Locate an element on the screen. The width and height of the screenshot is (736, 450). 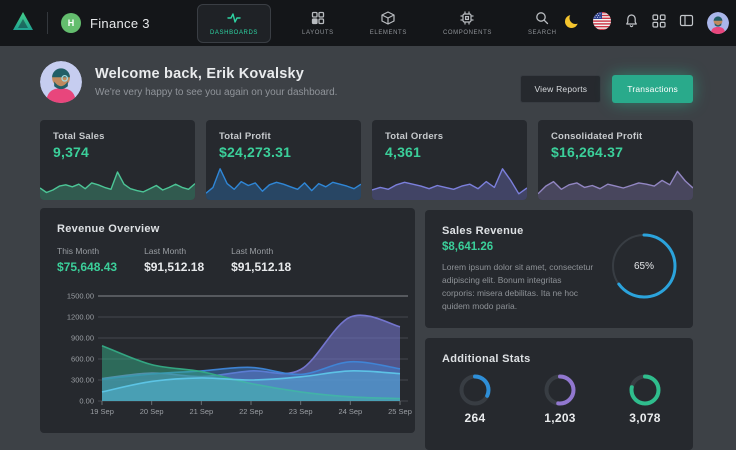
nav-item-label: LAYOUTS is located at coordinates (318, 32).